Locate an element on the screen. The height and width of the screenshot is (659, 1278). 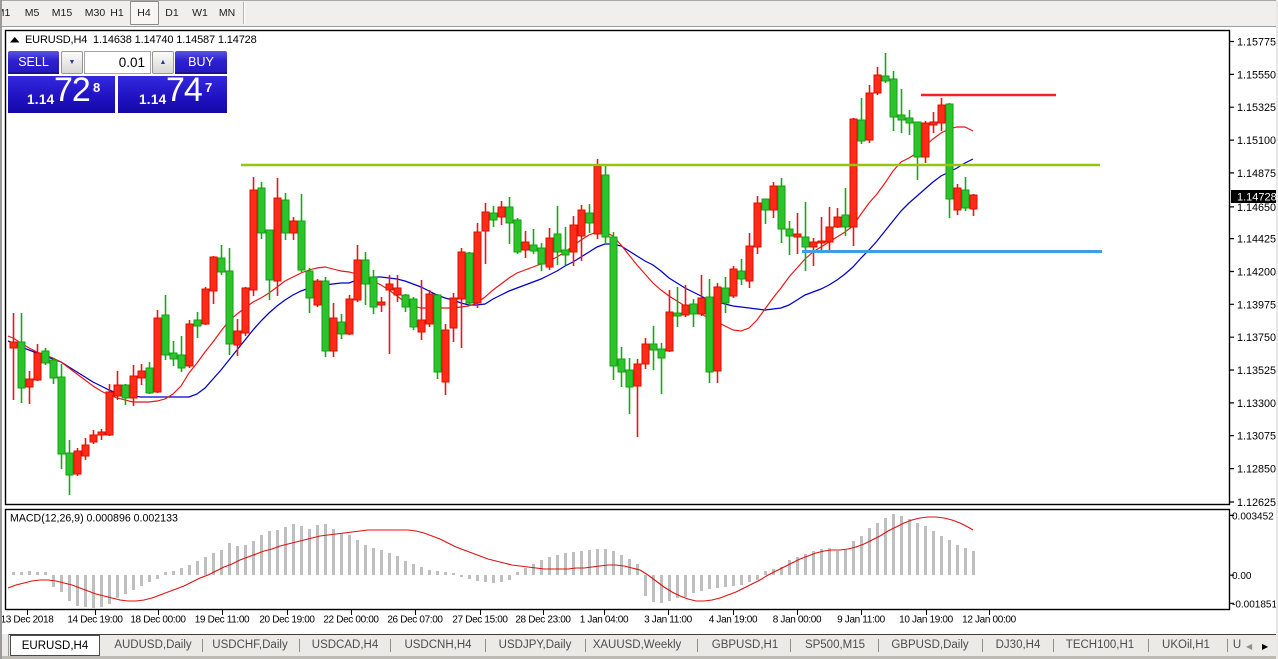
svg-text: 1.14650 is located at coordinates (1256, 208).